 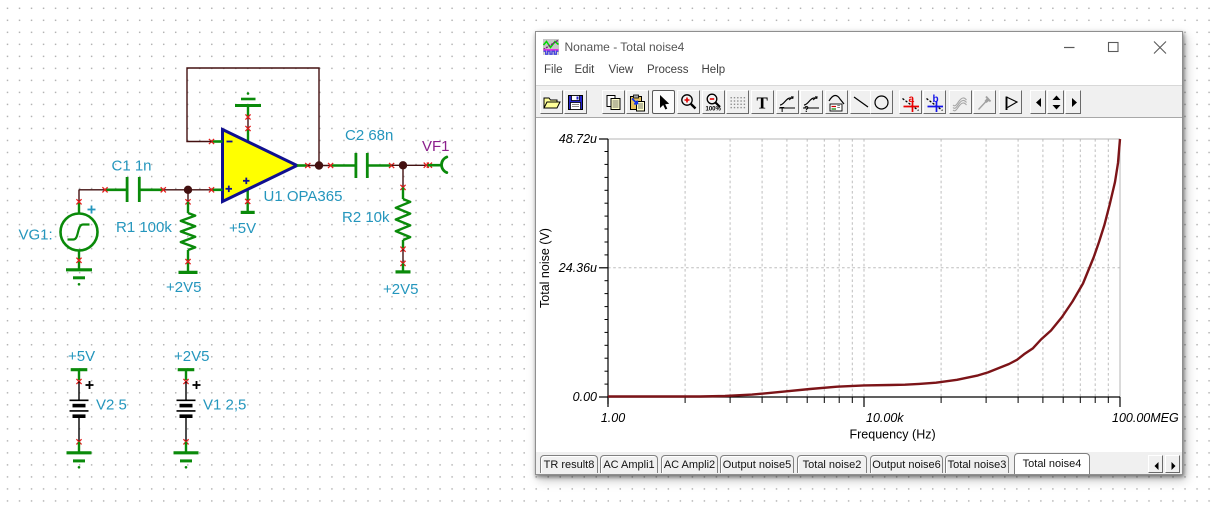 What do you see at coordinates (303, 196) in the screenshot?
I see `svg-text: U1 OPA365` at bounding box center [303, 196].